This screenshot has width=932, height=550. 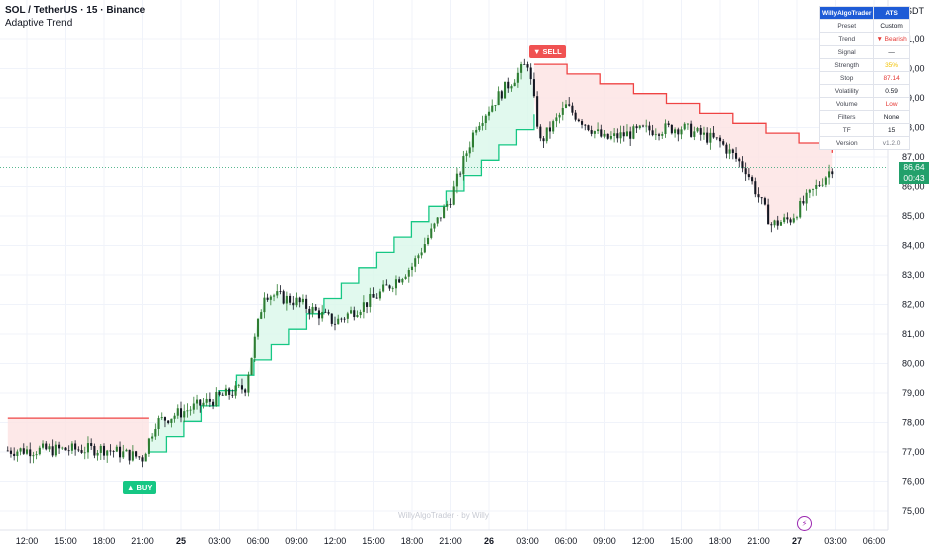 I want to click on y-tick-label: 82,00, so click(x=913, y=305).